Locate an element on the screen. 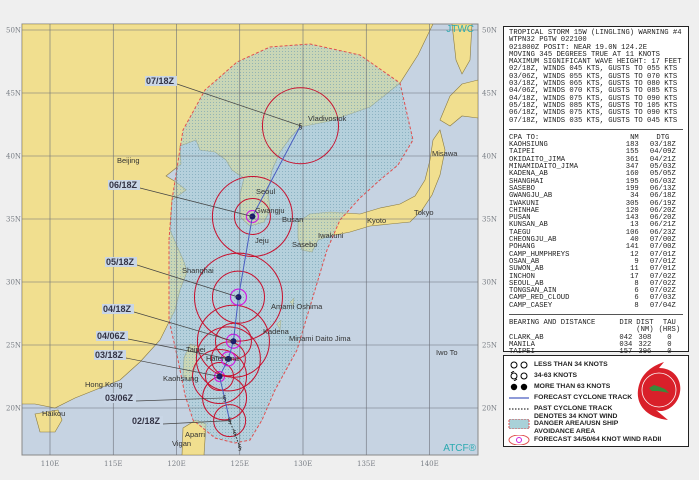 The width and height of the screenshot is (699, 480). cpa-dtg: 06/20Z is located at coordinates (662, 210).